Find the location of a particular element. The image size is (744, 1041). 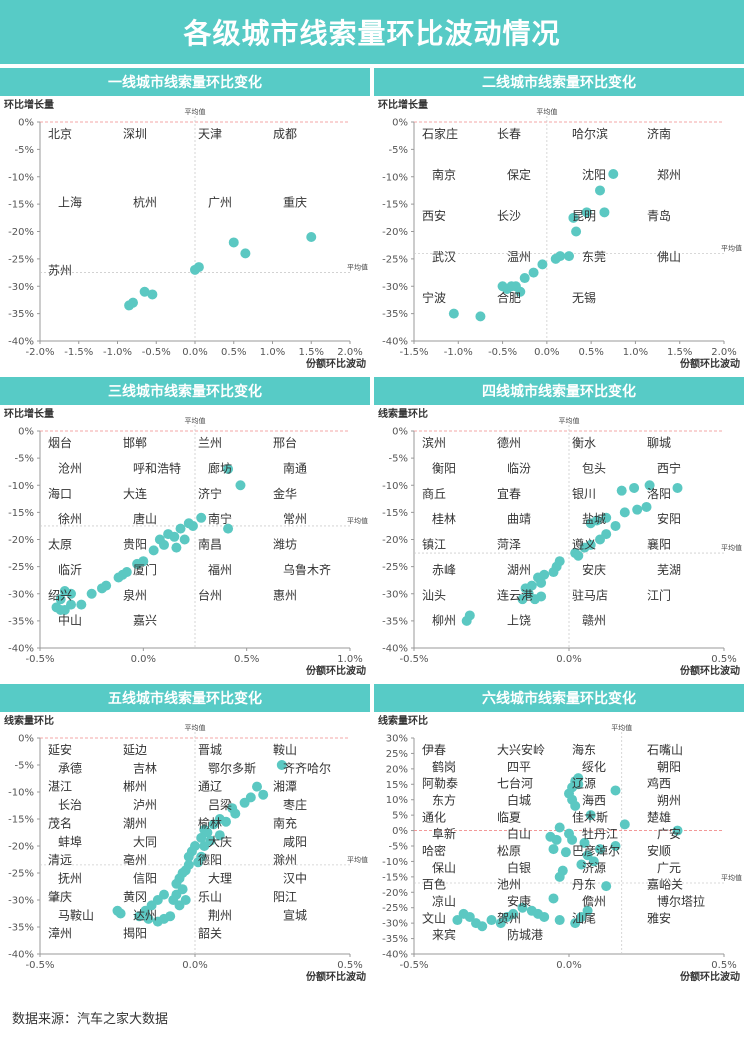

point-label: 哈尔滨 is located at coordinates (590, 133).